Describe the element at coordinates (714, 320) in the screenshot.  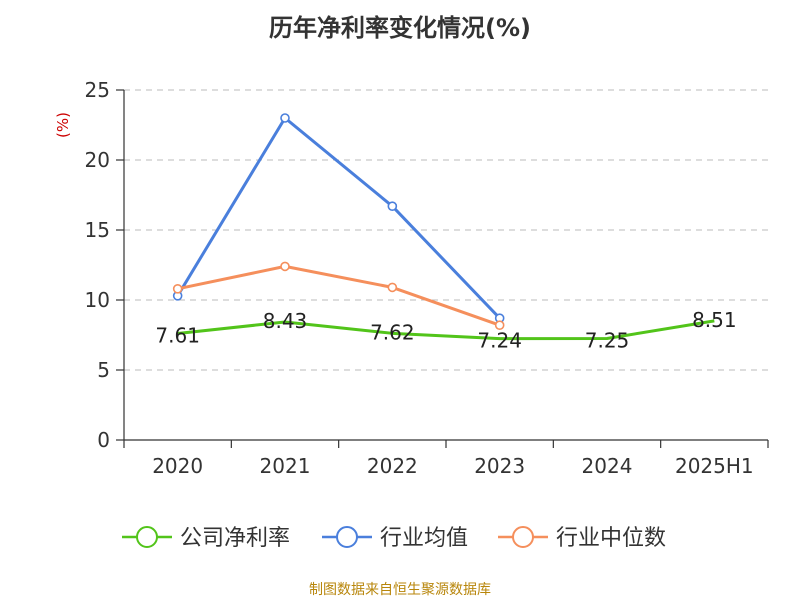
I see `data-label: 8.51` at that location.